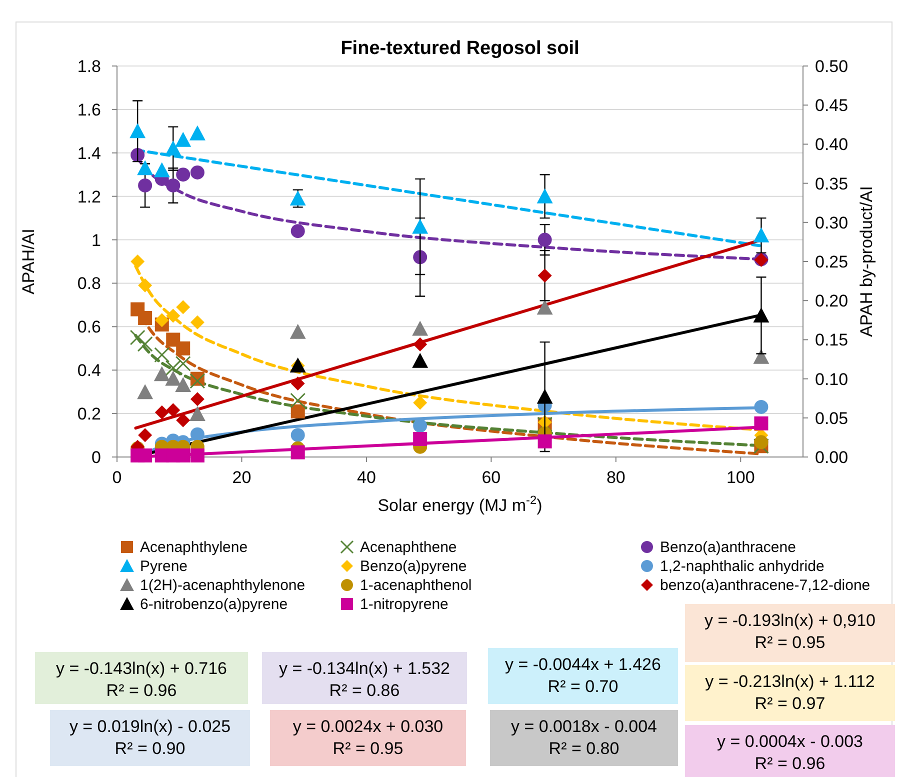  Describe the element at coordinates (831, 301) in the screenshot. I see `y2-tick-label: 0.20` at that location.